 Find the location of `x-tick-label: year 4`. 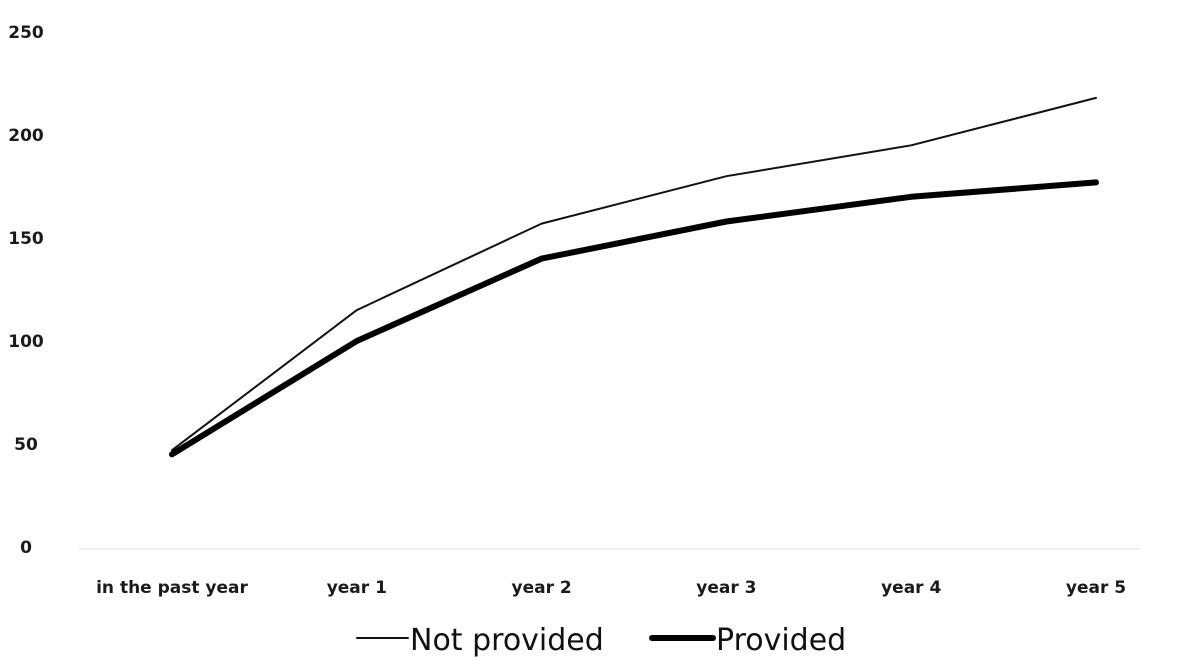

x-tick-label: year 4 is located at coordinates (911, 588).